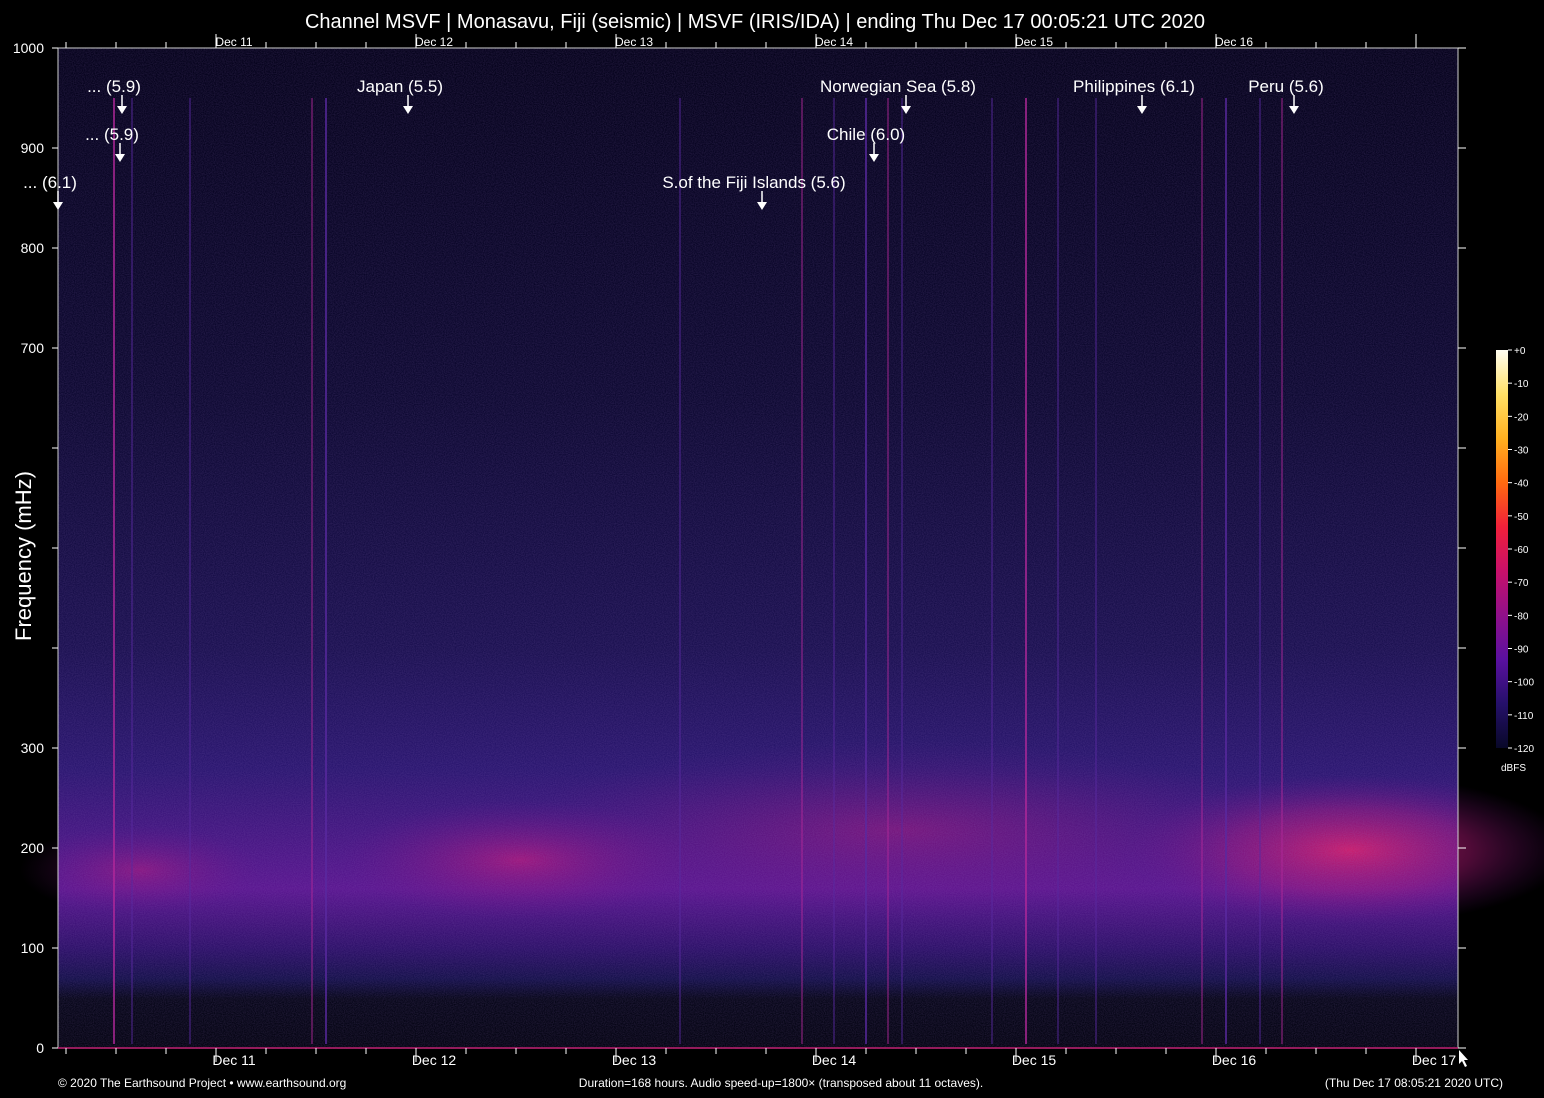  Describe the element at coordinates (1521, 550) in the screenshot. I see `colorbar-tick-label: -60` at that location.